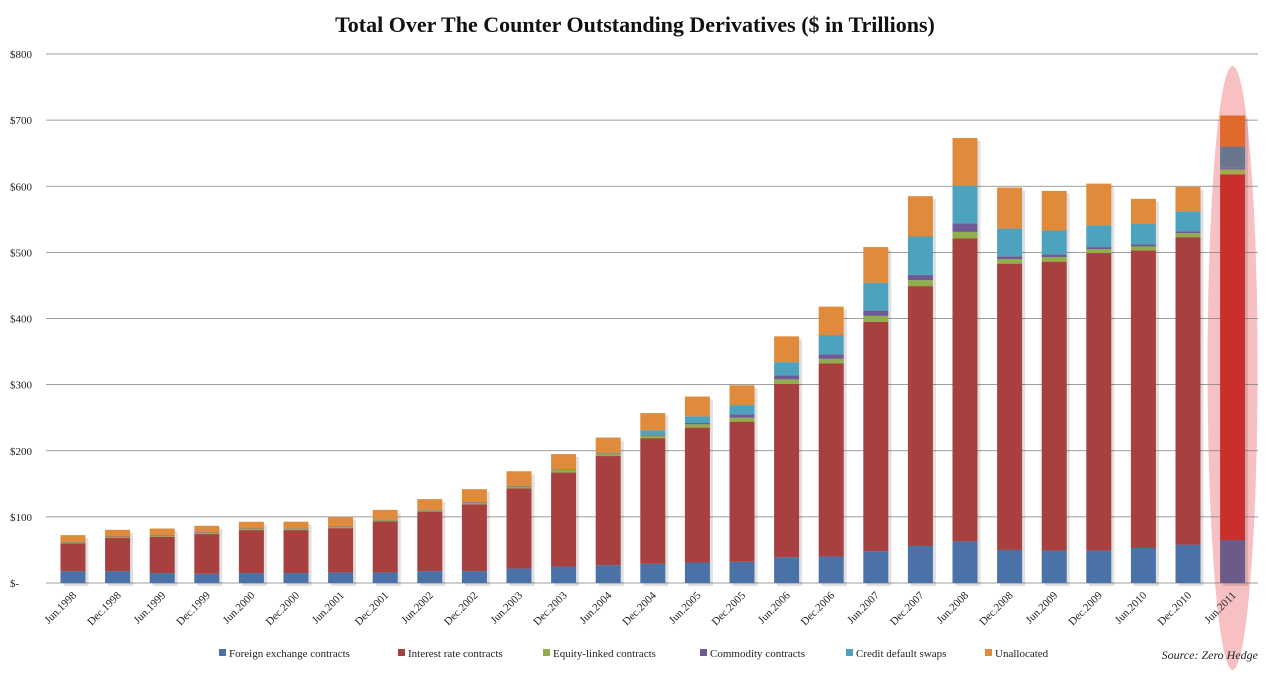 This screenshot has width=1271, height=678. What do you see at coordinates (283, 608) in the screenshot?
I see `x-tick-label: Dec.2000` at bounding box center [283, 608].